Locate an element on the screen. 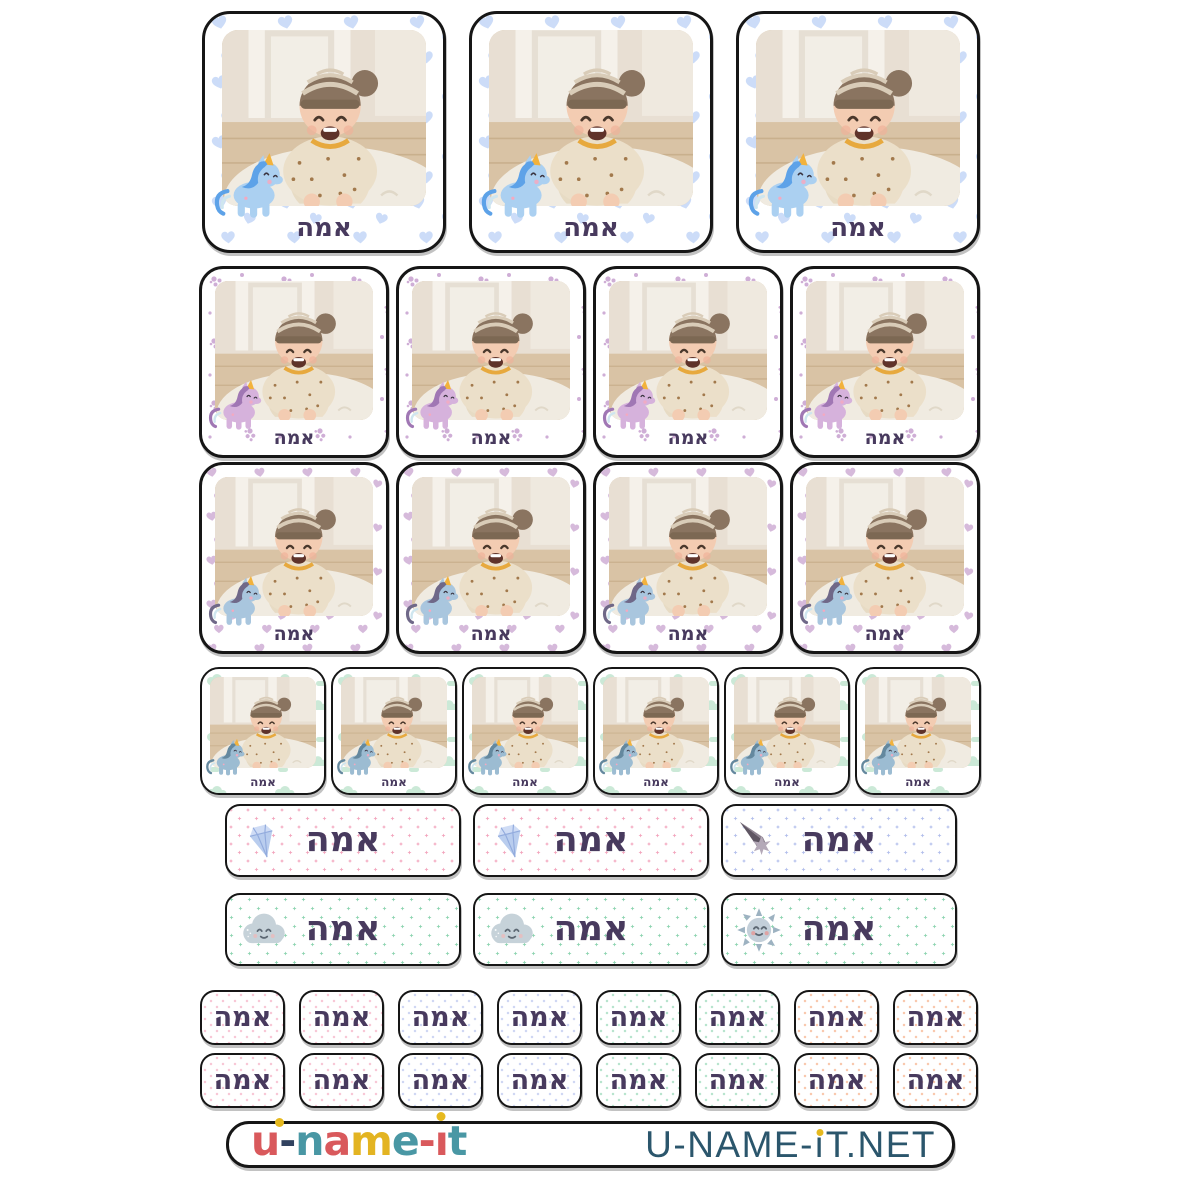  logo-letter: n is located at coordinates (309, 1141).